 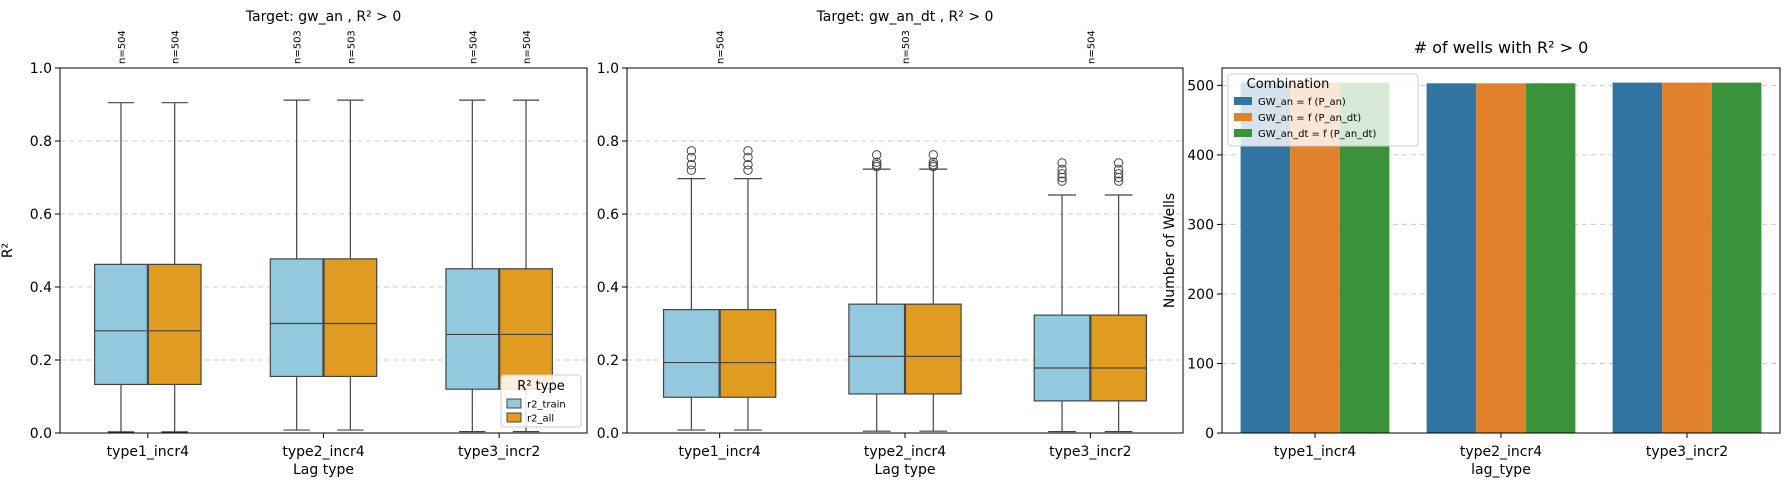 I want to click on y-tick-label: 0.8, so click(x=41, y=142).